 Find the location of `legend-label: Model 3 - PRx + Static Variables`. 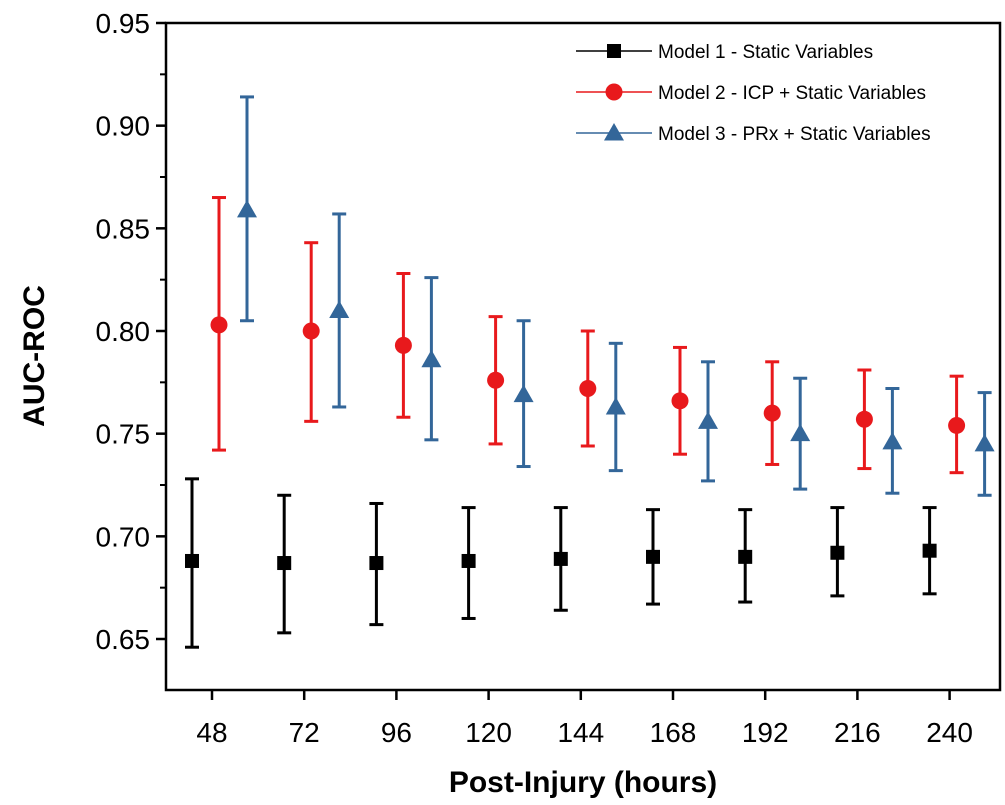

legend-label: Model 3 - PRx + Static Variables is located at coordinates (794, 134).